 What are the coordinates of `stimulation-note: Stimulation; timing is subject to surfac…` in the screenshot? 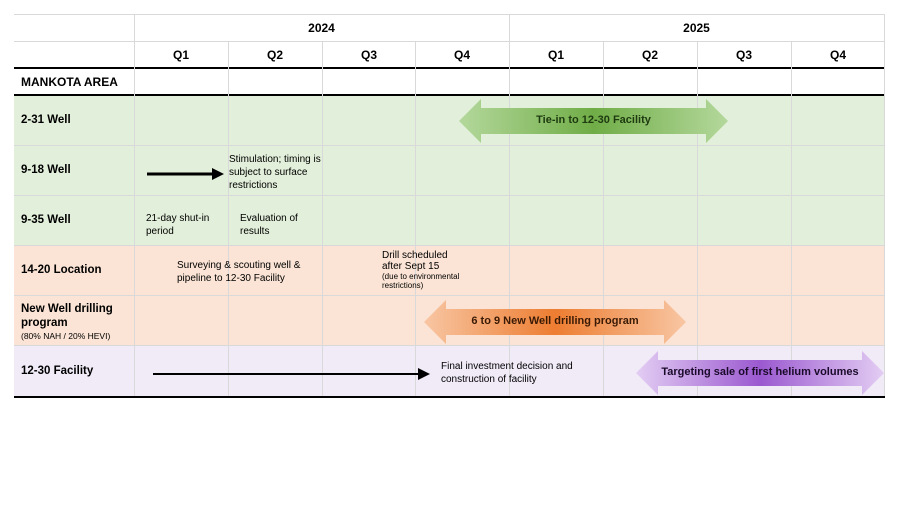 It's located at (275, 172).